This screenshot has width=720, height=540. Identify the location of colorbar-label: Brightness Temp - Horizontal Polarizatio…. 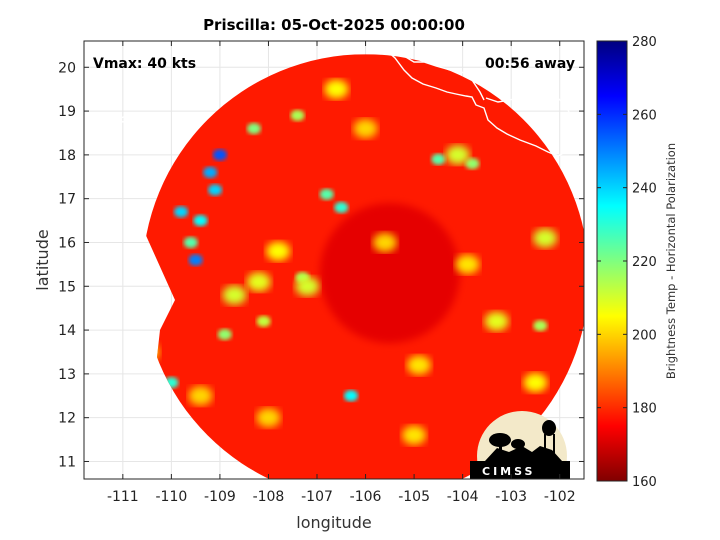
(671, 261).